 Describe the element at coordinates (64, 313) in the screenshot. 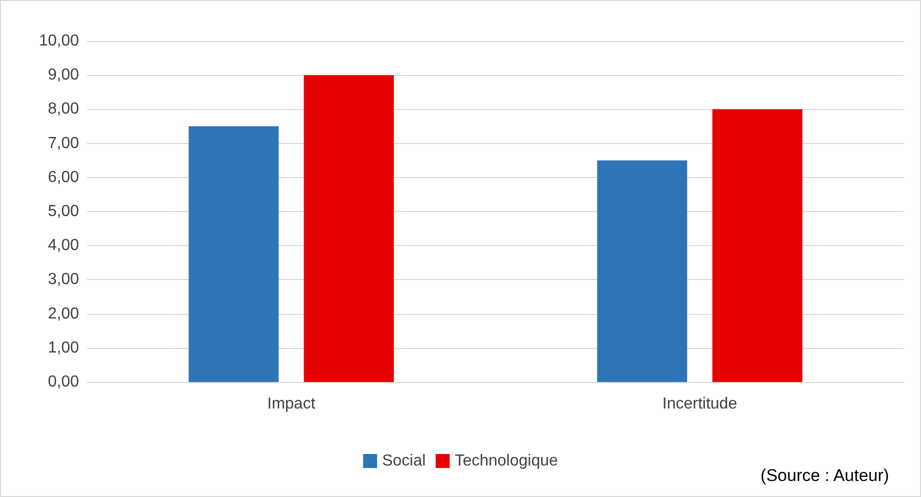

I see `y-tick-label: 2,00` at that location.